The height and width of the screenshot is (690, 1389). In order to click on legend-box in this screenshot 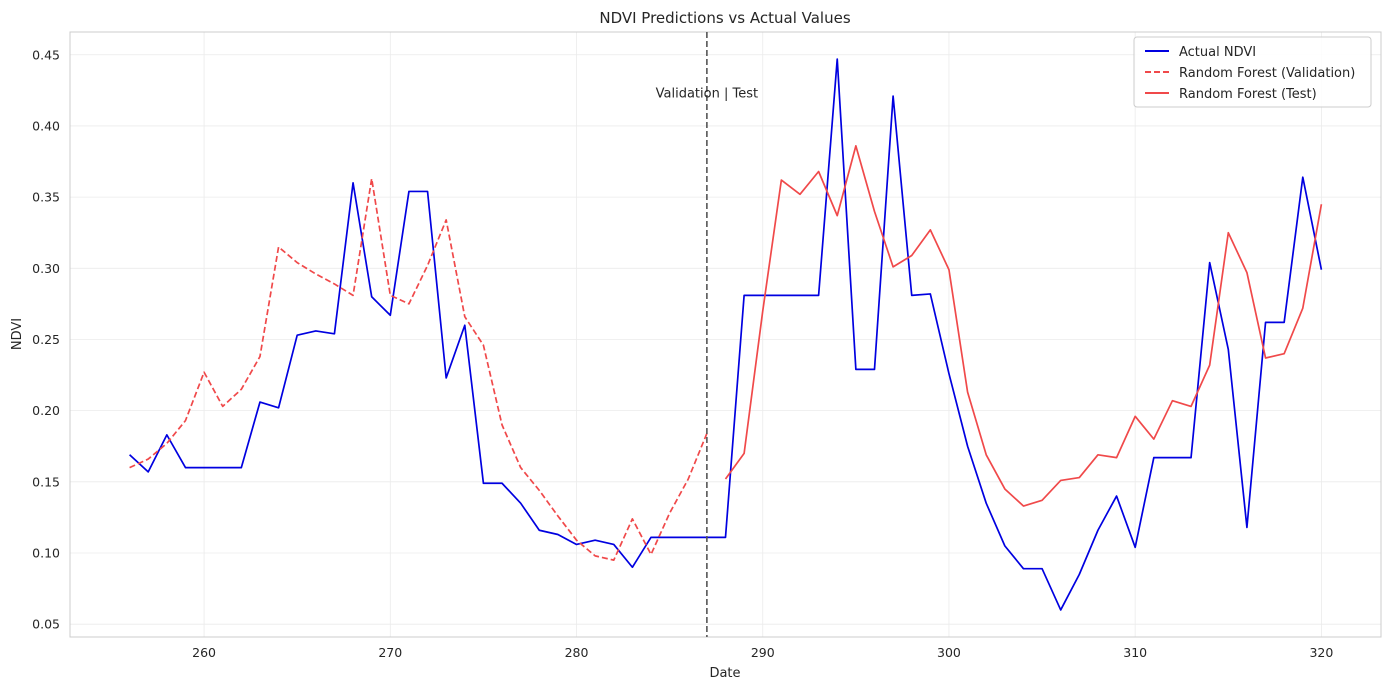, I will do `click(1252, 72)`.